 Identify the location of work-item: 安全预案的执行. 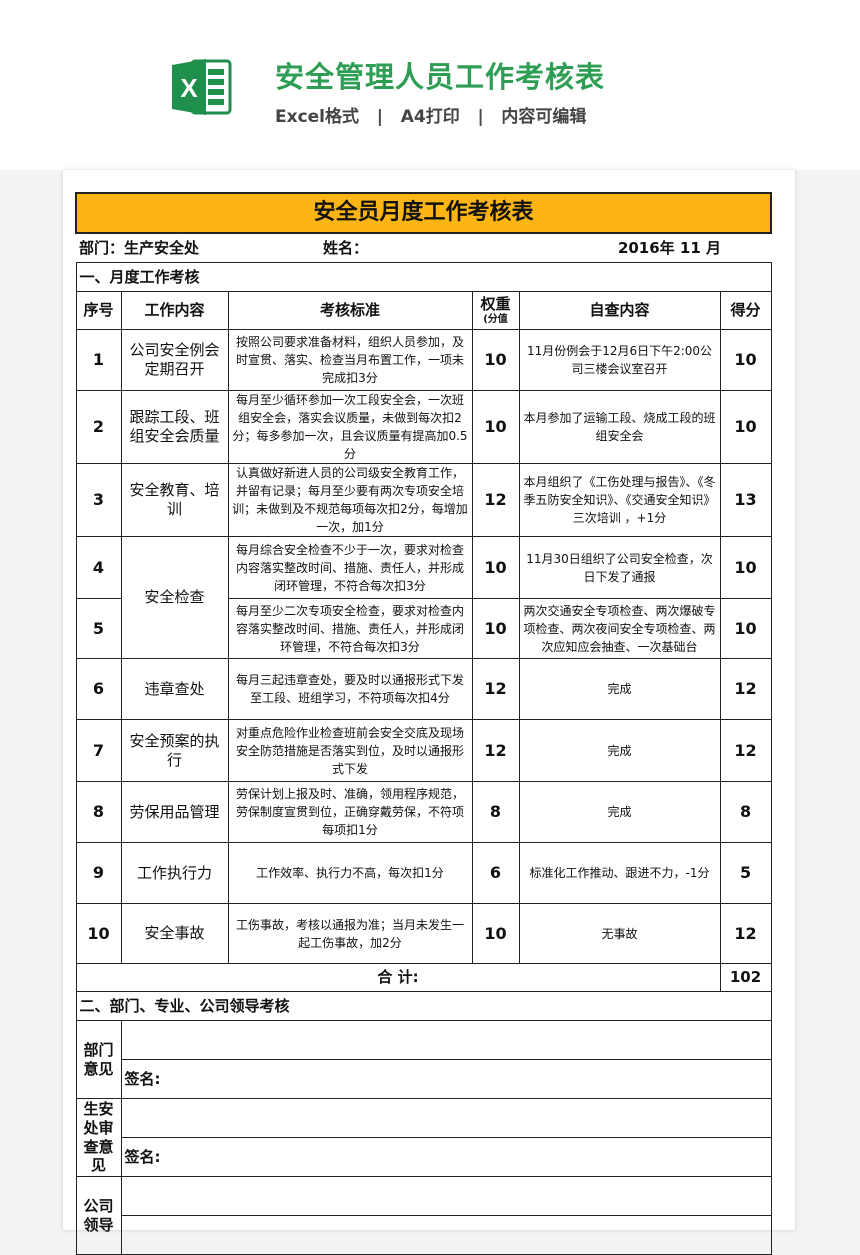
(174, 750).